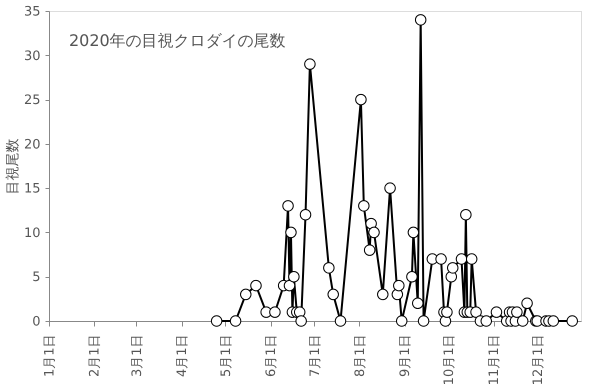 This screenshot has width=600, height=391. Describe the element at coordinates (12, 166) in the screenshot. I see `y-axis-title: 目視尾数` at that location.